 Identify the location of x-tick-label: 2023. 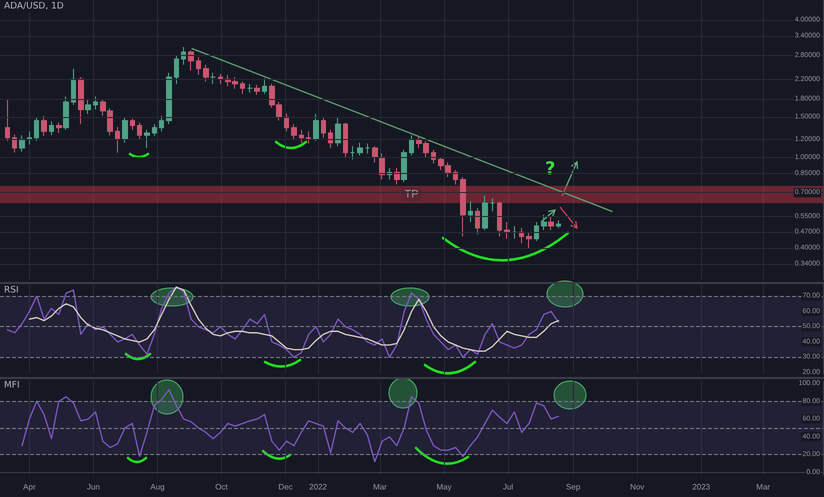
(701, 487).